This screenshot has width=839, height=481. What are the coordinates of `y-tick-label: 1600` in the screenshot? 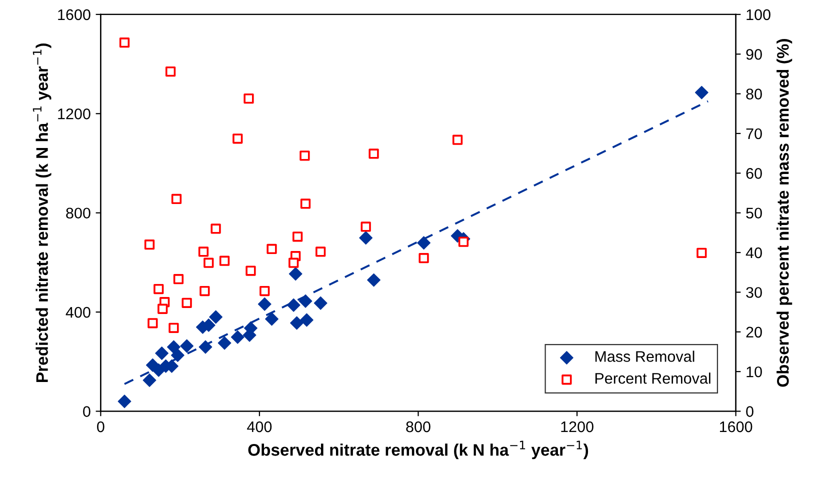 It's located at (74, 14).